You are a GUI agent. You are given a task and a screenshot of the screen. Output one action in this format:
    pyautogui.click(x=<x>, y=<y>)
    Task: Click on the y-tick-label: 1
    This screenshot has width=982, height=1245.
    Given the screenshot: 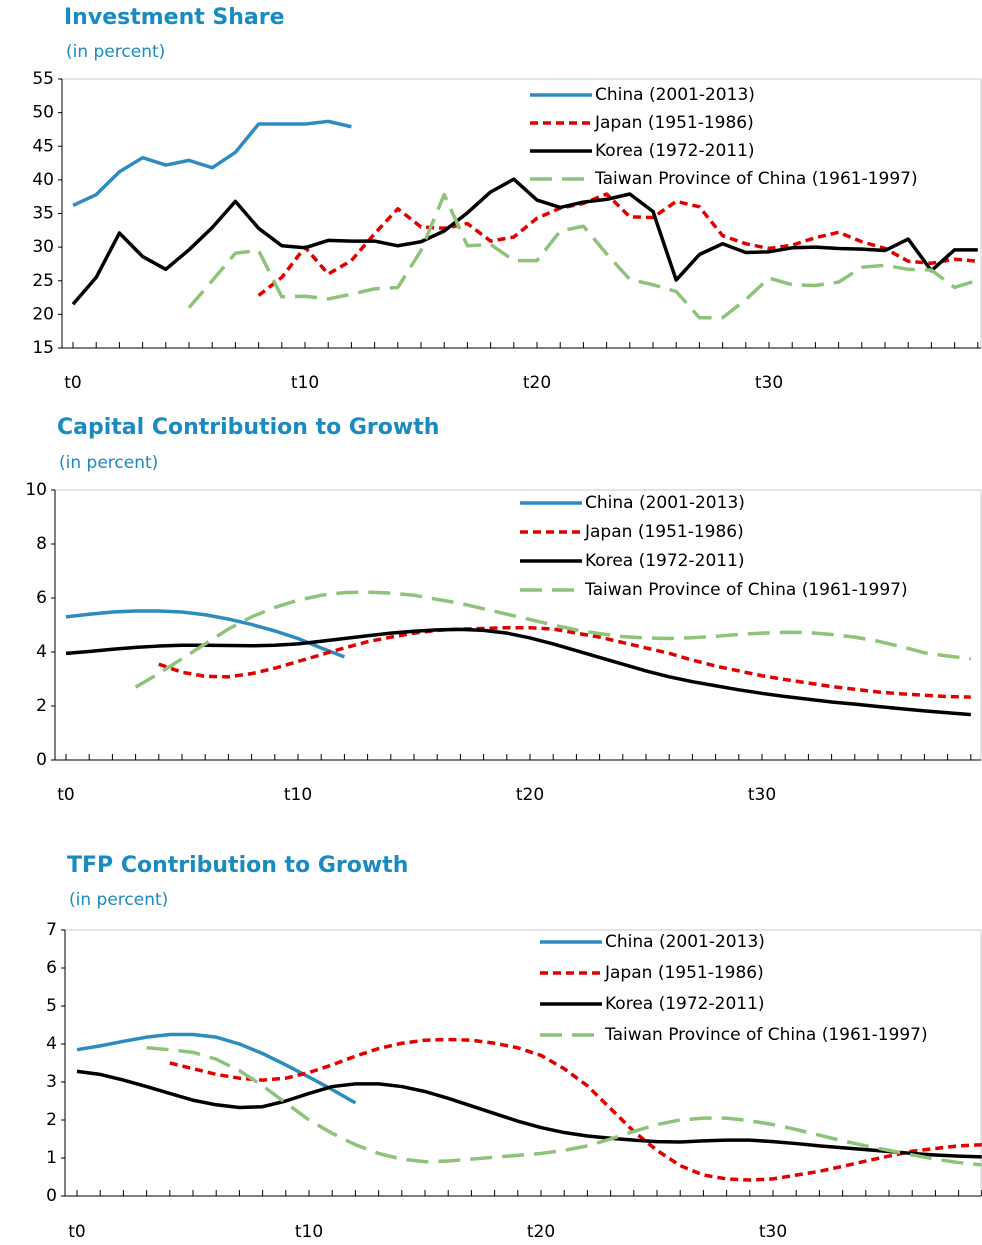 What is the action you would take?
    pyautogui.click(x=51, y=1158)
    